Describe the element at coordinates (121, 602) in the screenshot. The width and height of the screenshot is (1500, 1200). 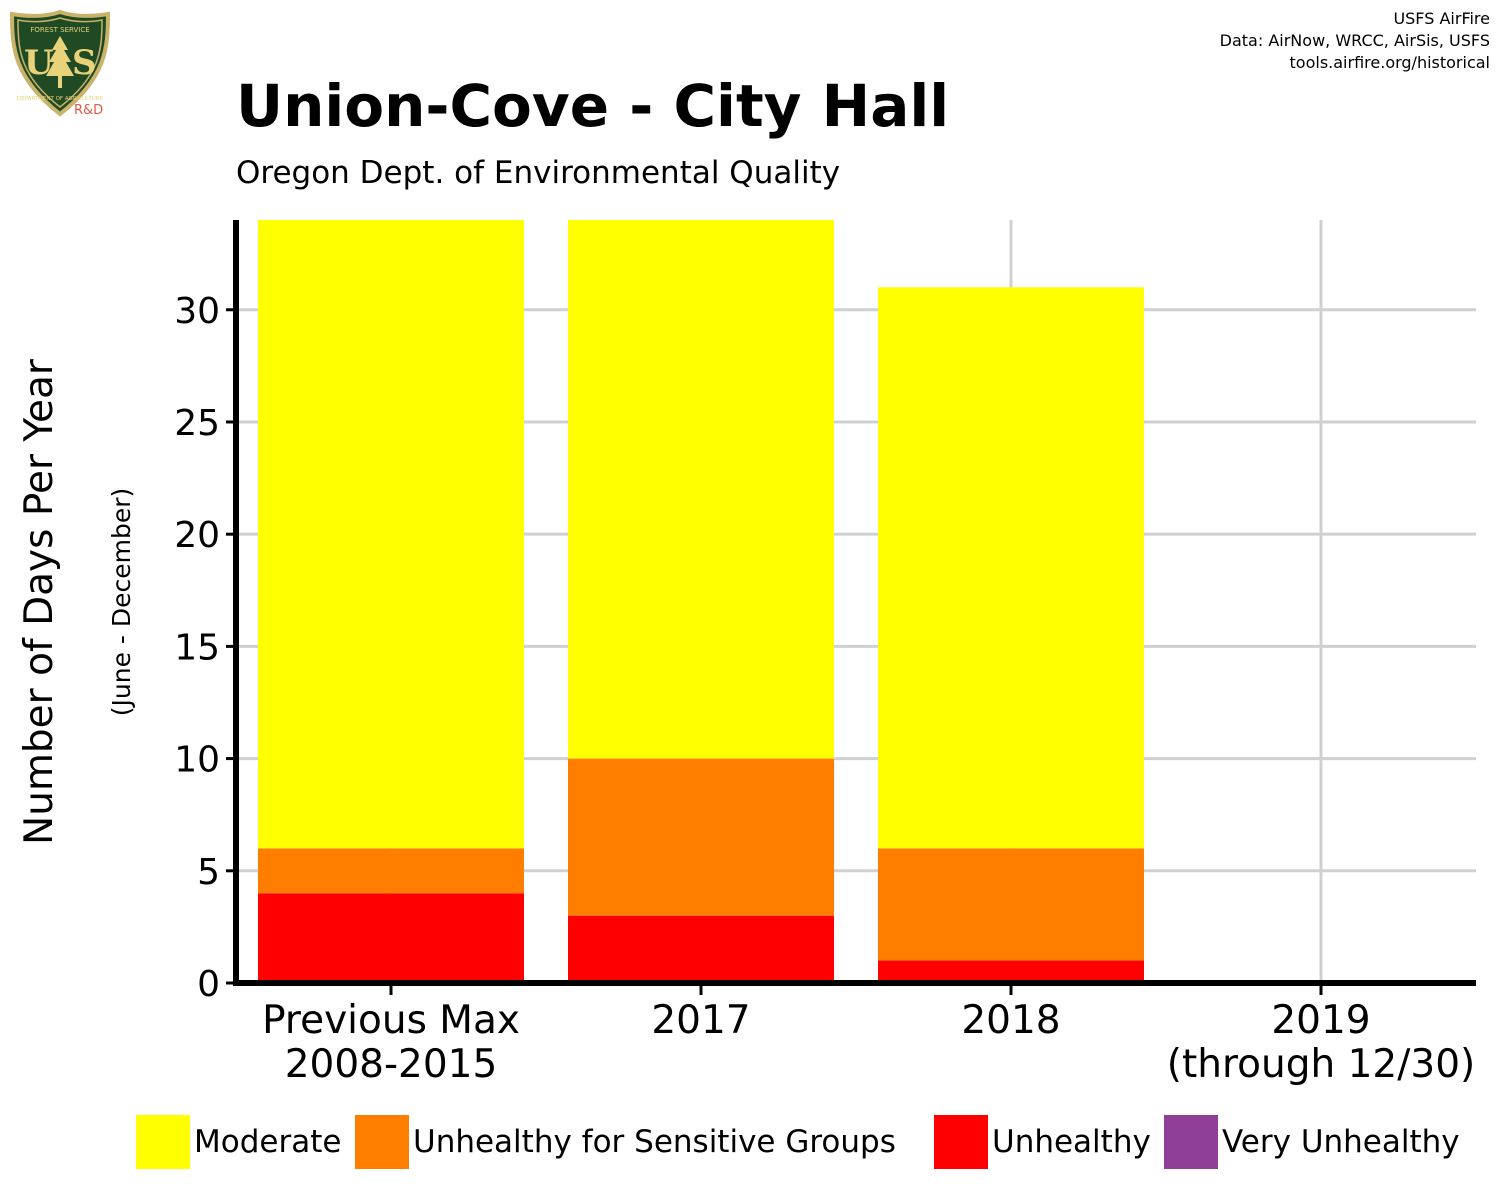
I see `y-axis-sublabel: (June - December)` at that location.